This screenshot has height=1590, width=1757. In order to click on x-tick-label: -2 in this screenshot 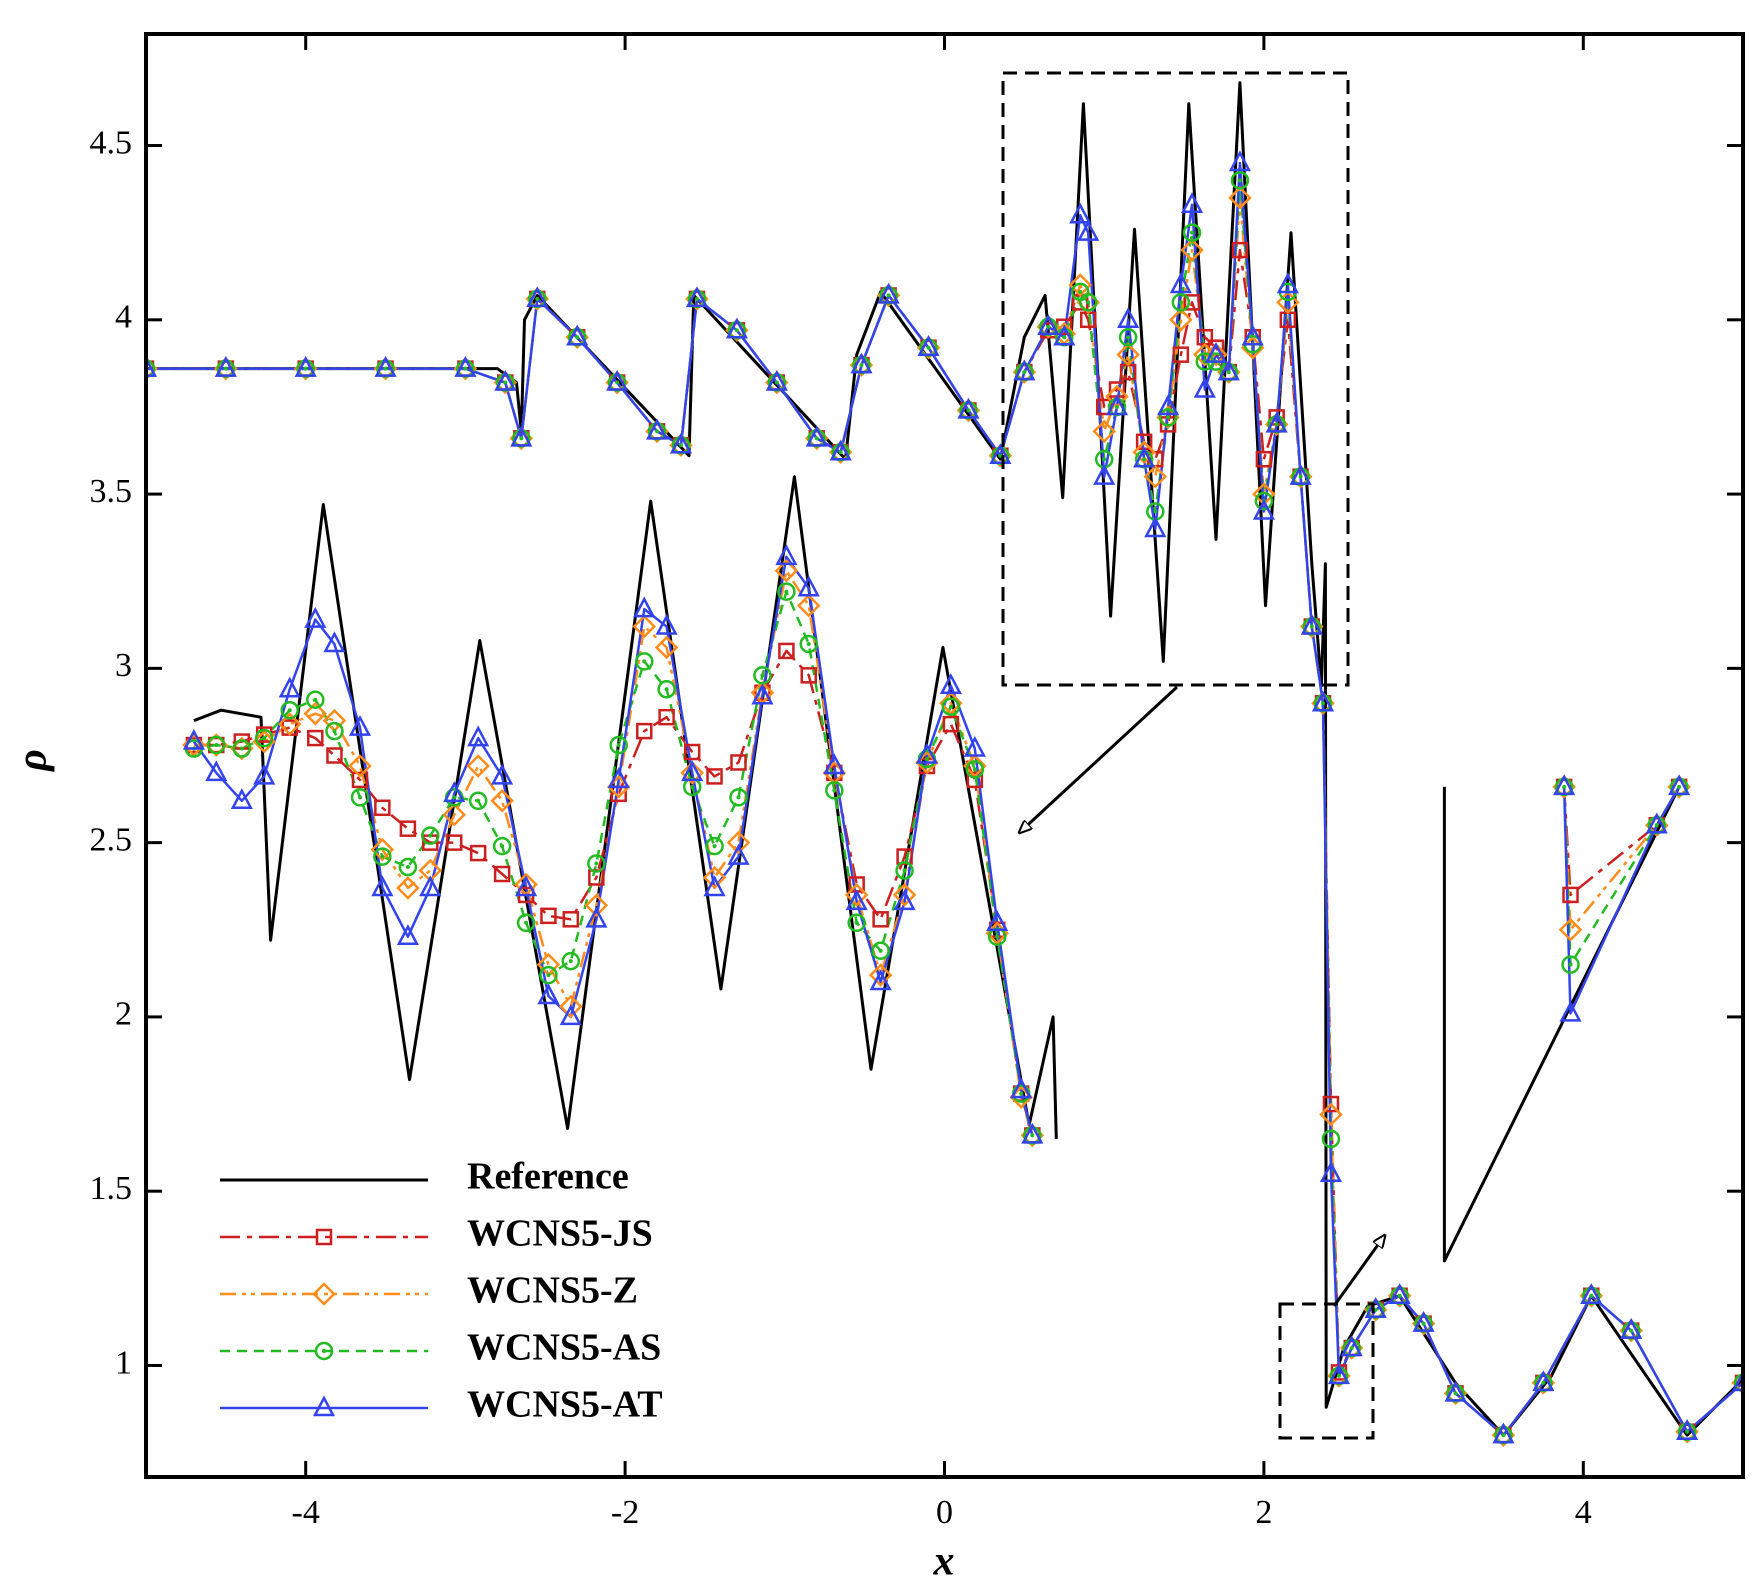, I will do `click(625, 1512)`.